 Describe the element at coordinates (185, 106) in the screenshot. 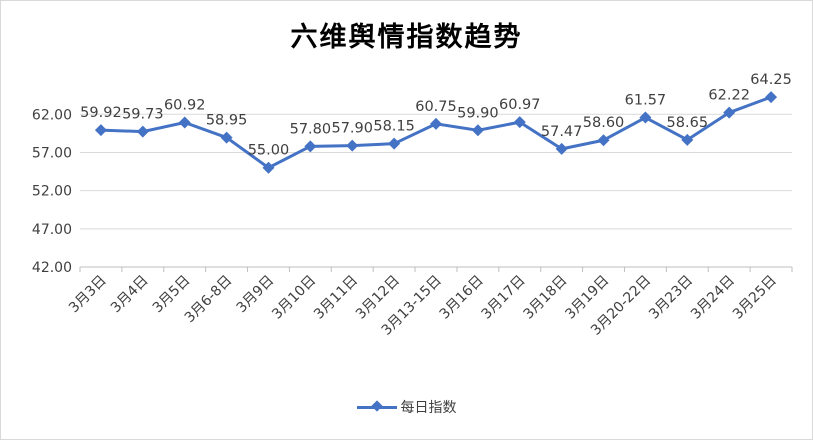

I see `data-label: 60.92` at that location.